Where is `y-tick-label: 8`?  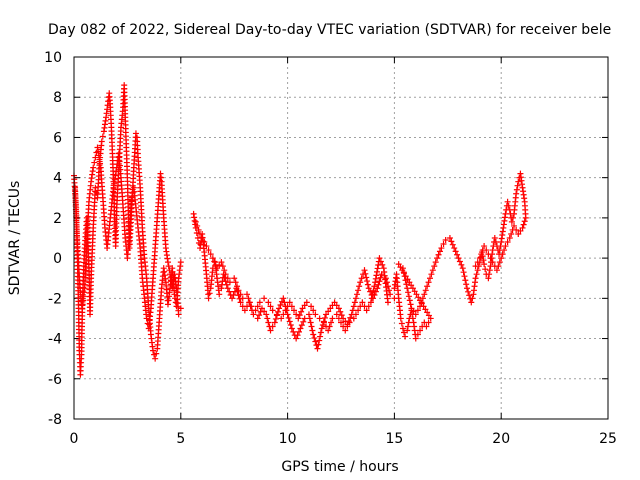 y-tick-label: 8 is located at coordinates (57, 98).